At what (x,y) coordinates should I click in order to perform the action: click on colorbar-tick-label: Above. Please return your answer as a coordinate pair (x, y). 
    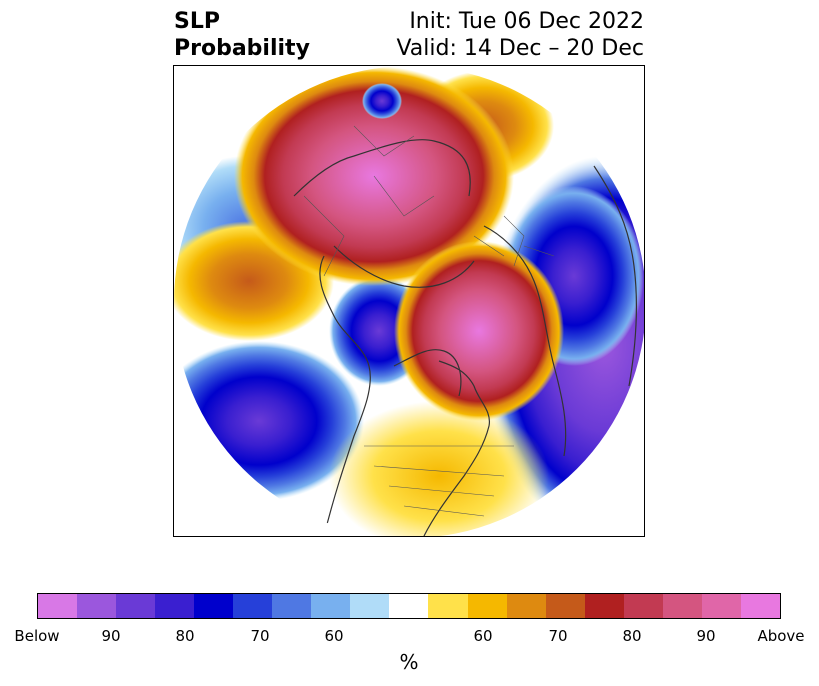
    Looking at the image, I should click on (781, 636).